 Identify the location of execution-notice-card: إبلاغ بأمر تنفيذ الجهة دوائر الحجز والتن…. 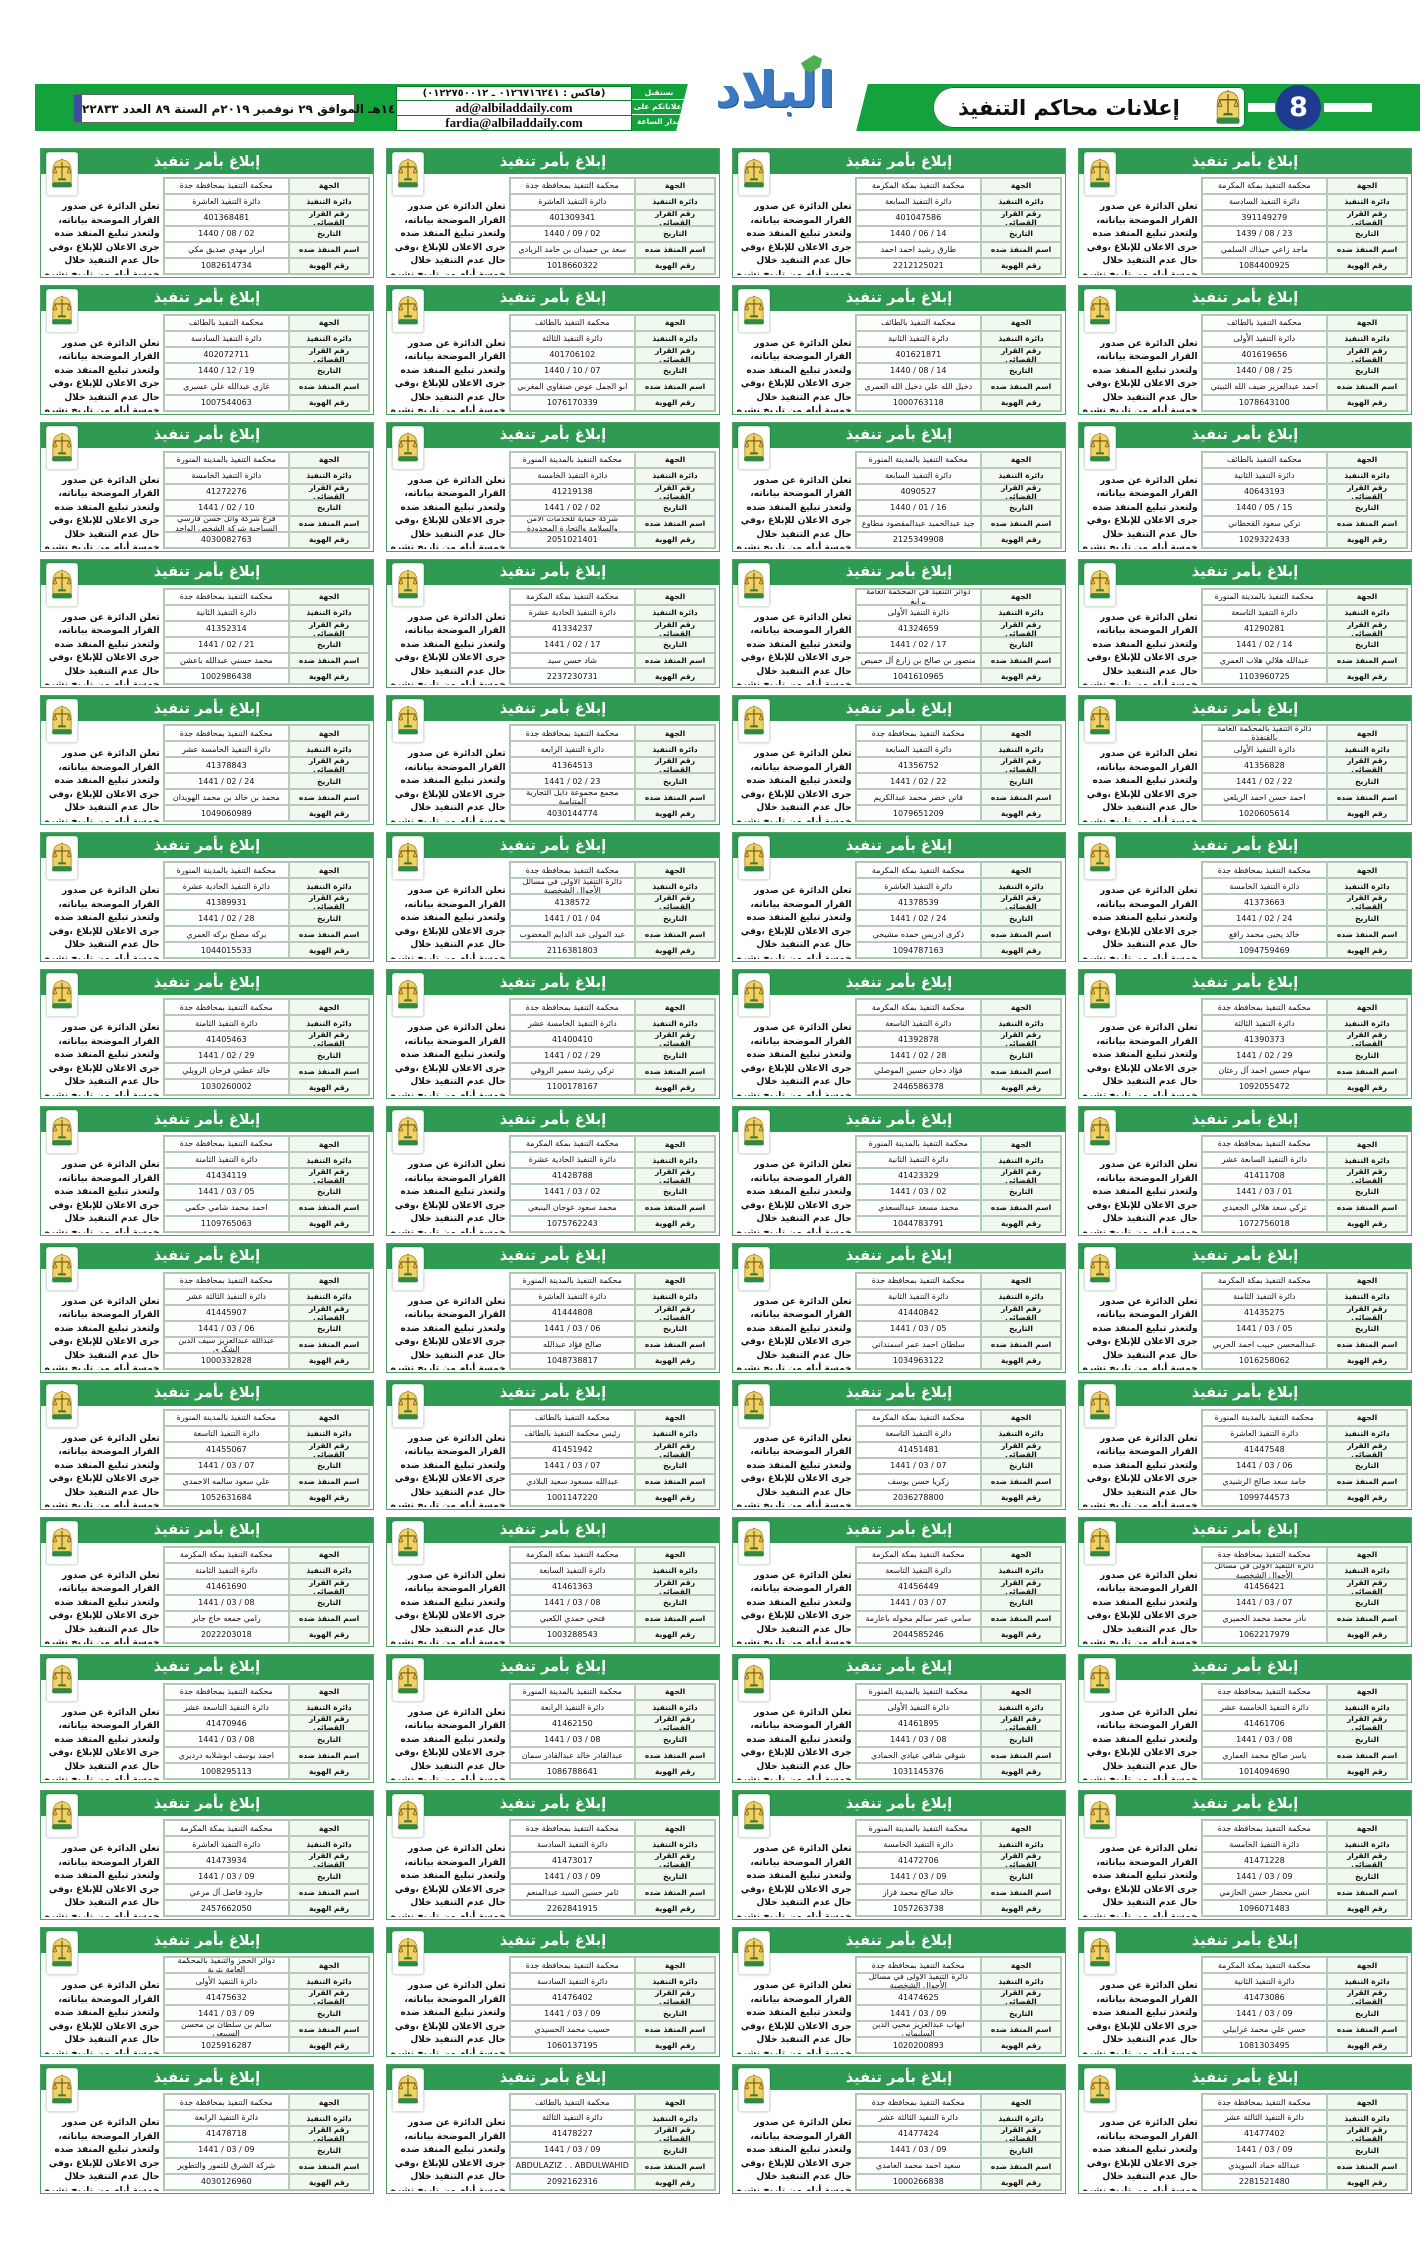
(207, 1992).